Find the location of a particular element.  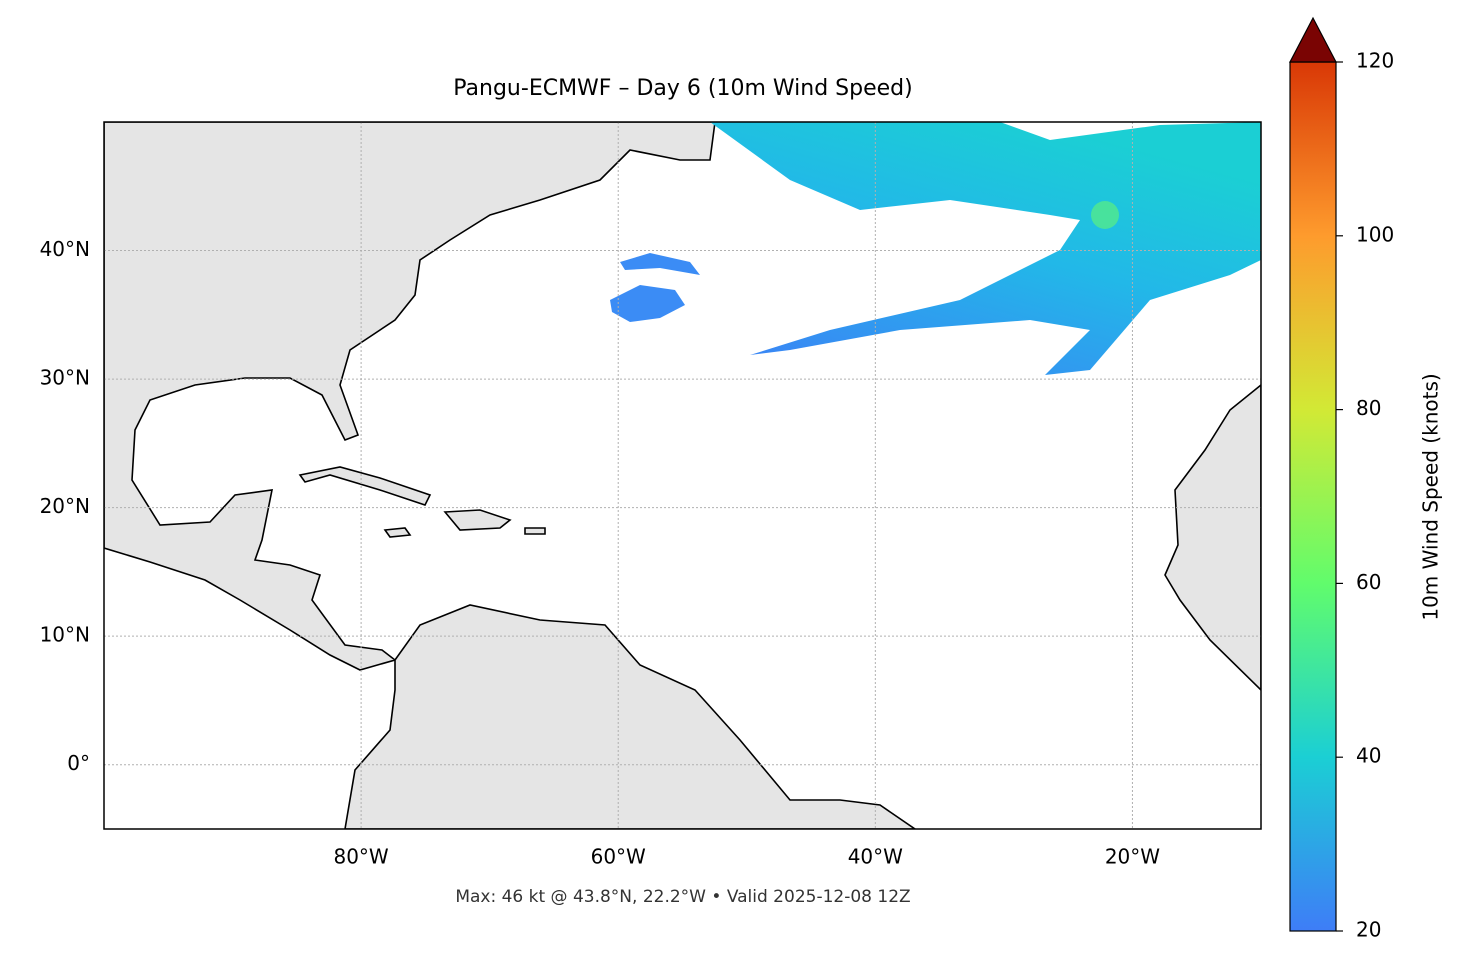

south-america is located at coordinates (630, 716).